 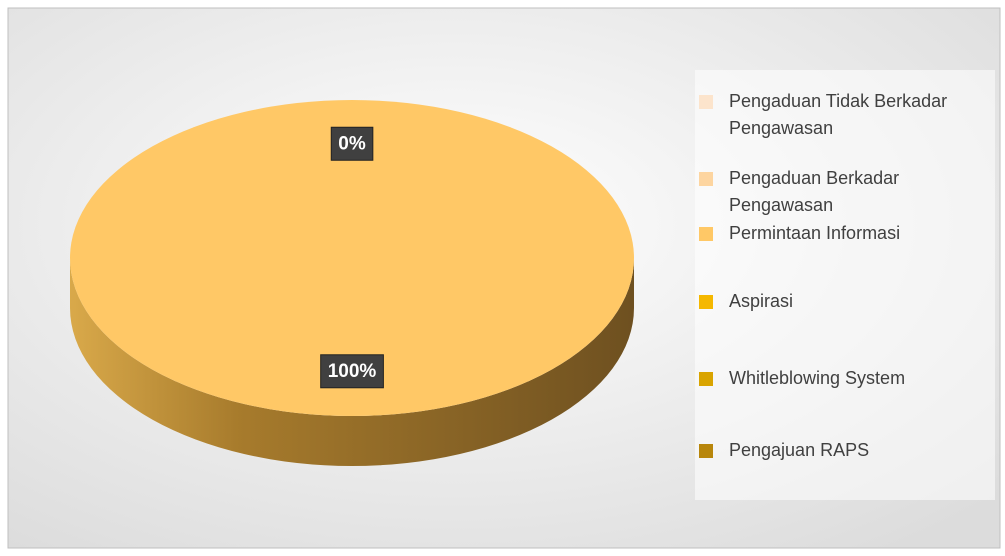 What do you see at coordinates (815, 233) in the screenshot?
I see `legend-label: Permintaan Informasi` at bounding box center [815, 233].